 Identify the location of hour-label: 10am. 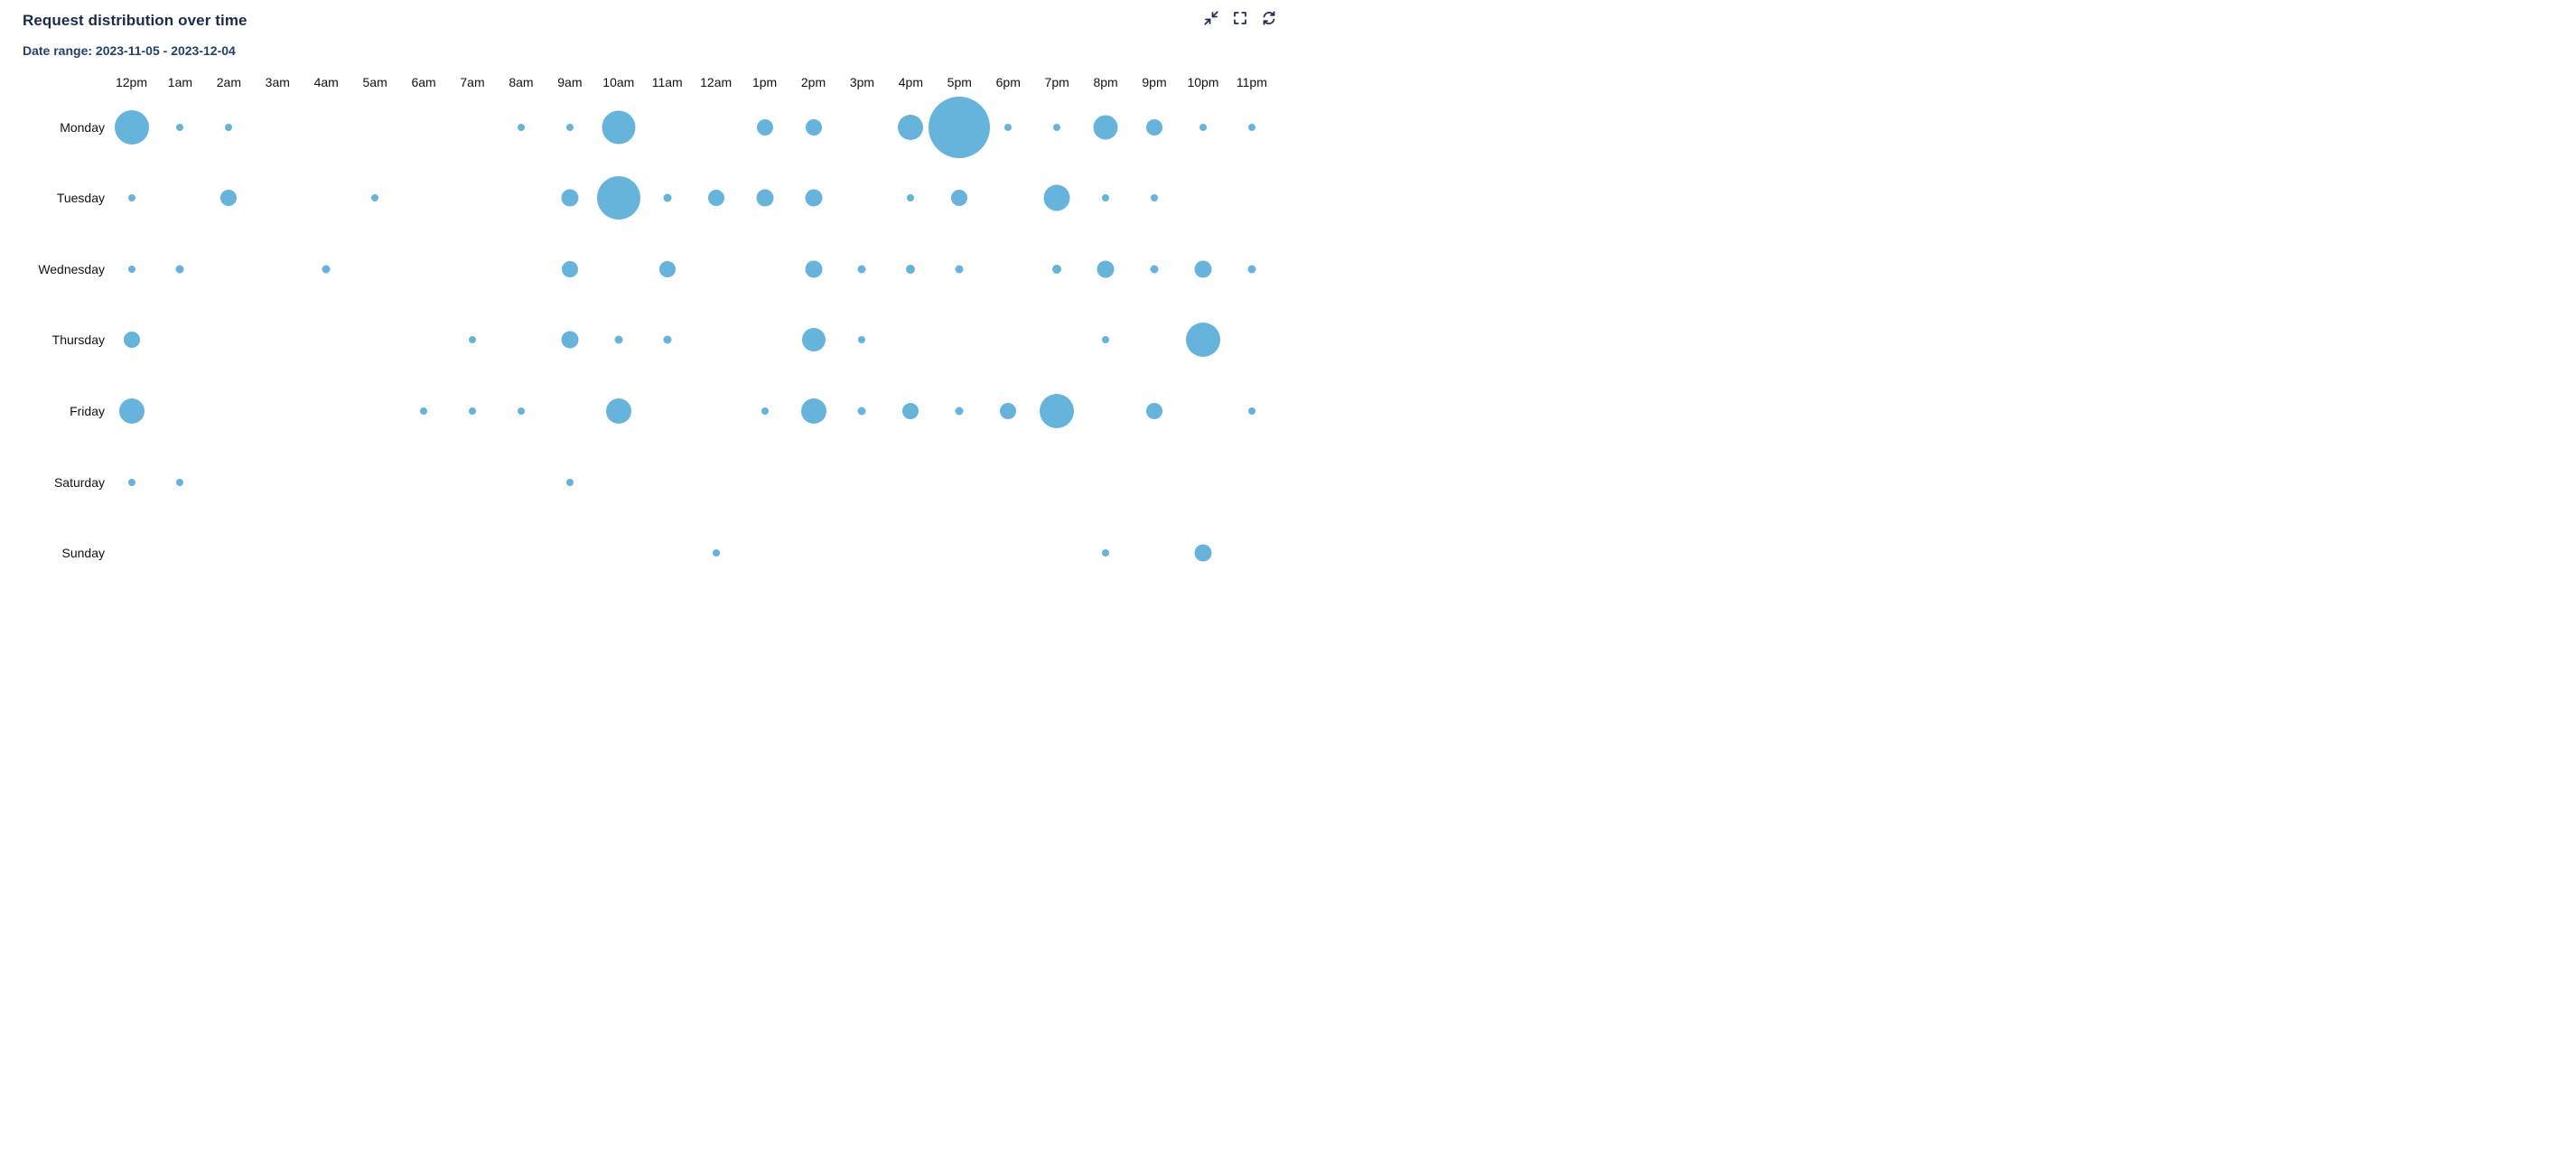
(618, 81).